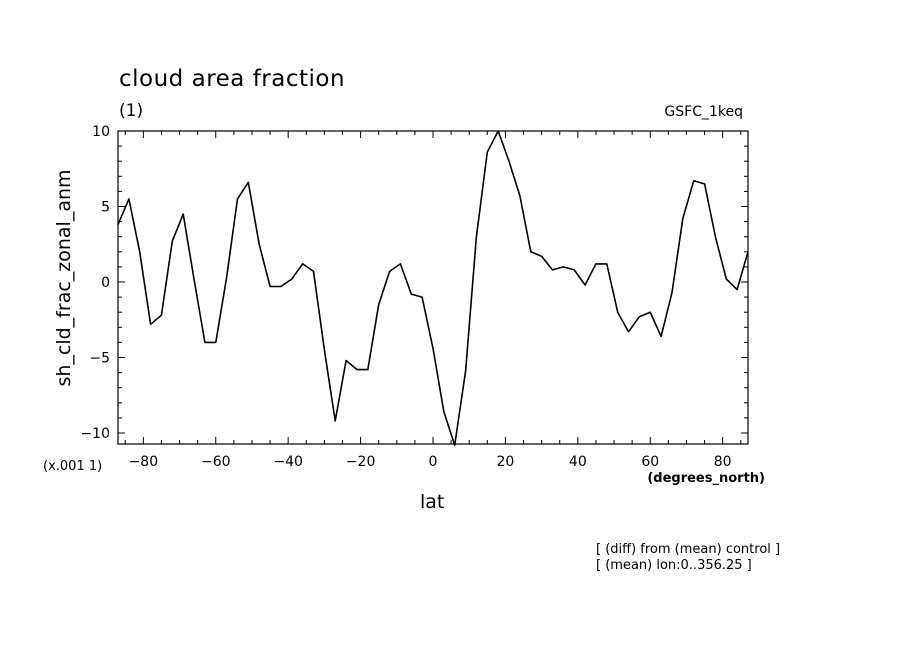  What do you see at coordinates (64, 278) in the screenshot?
I see `y-axis-label: sh_cld_frac_zonal_anm` at bounding box center [64, 278].